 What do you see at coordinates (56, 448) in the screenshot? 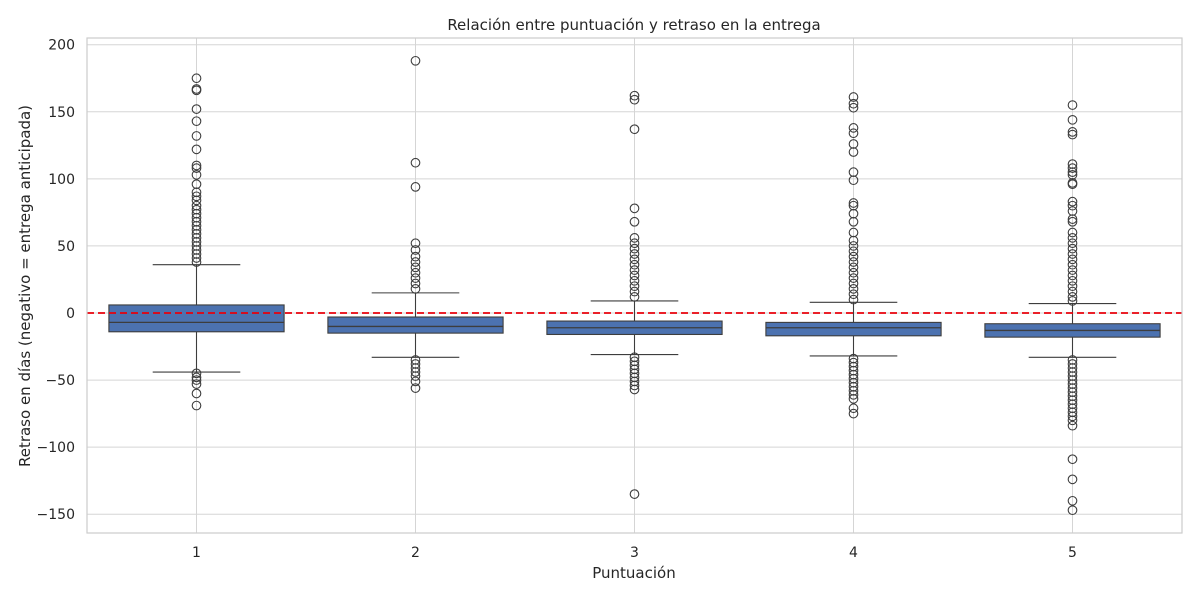
I see `y-tick-label: −100` at bounding box center [56, 448].